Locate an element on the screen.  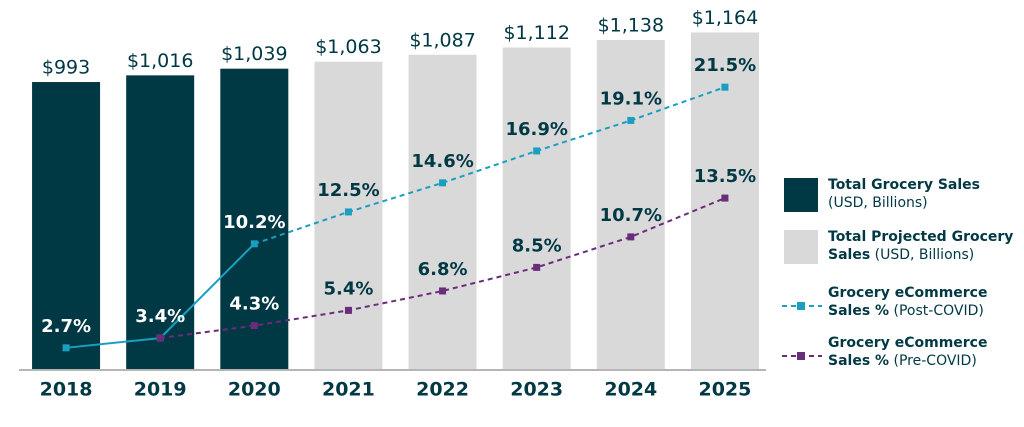
line-value-label: 4.3% is located at coordinates (254, 304).